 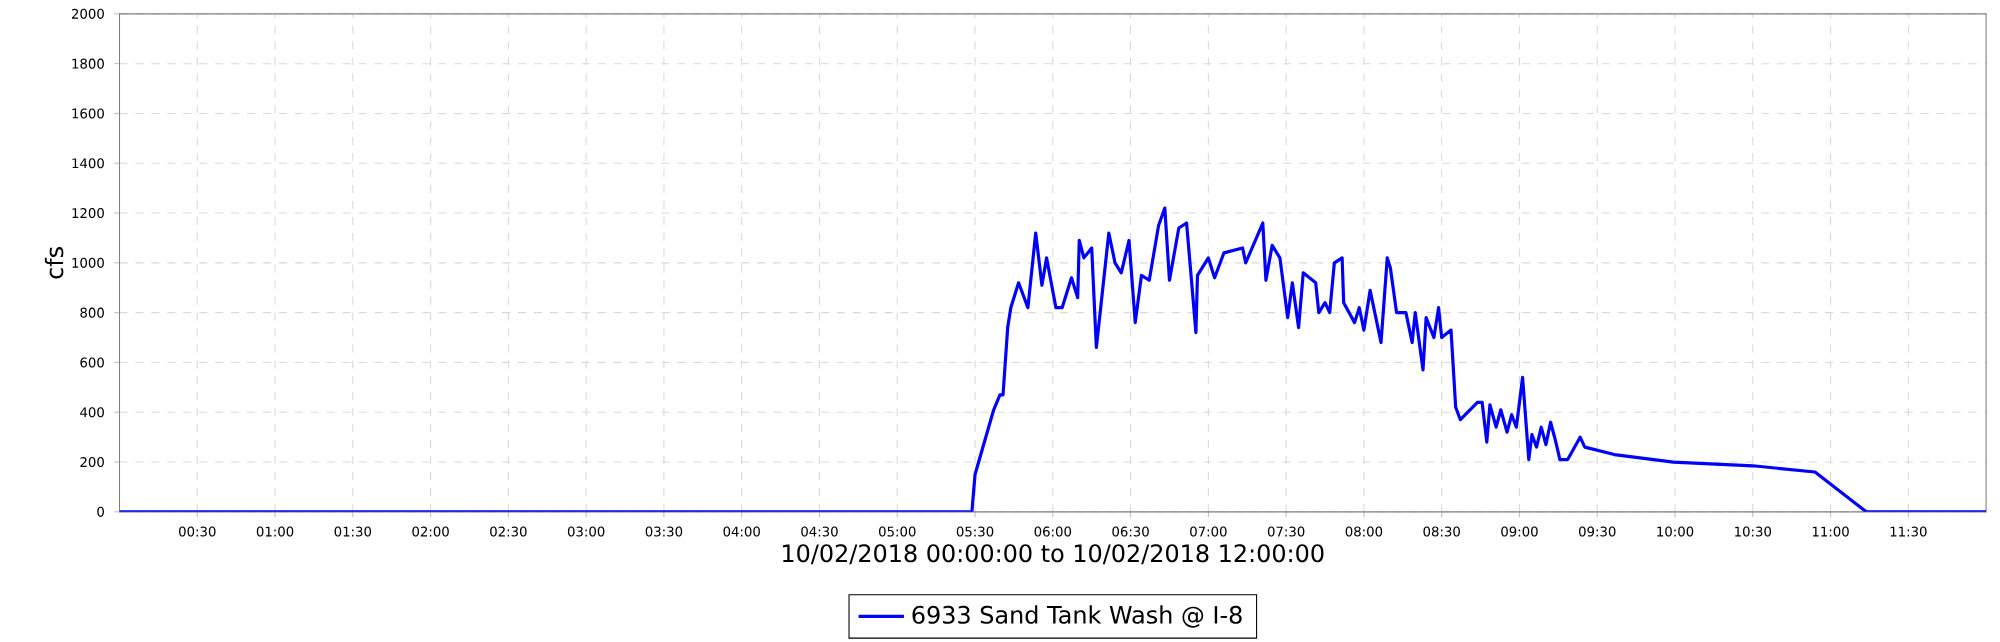 I want to click on y-axis-title: cfs, so click(x=54, y=263).